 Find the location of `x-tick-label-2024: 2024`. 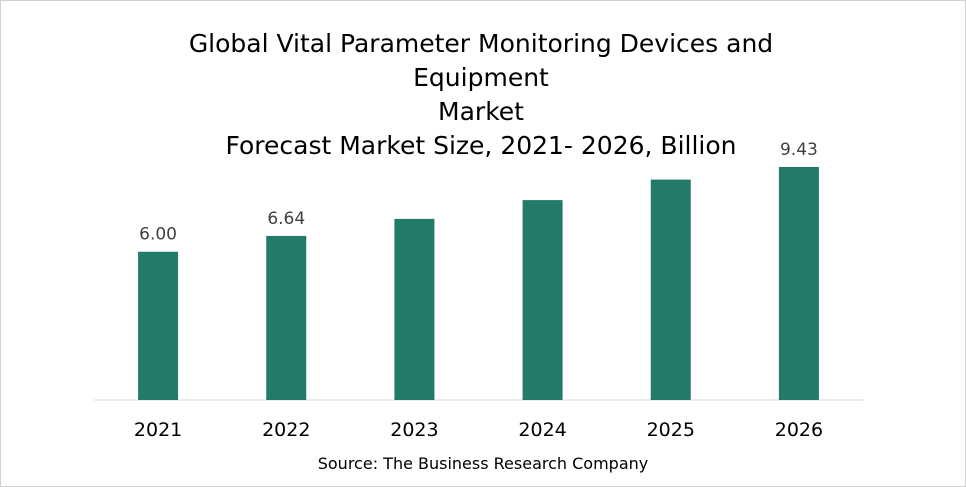

x-tick-label-2024: 2024 is located at coordinates (542, 430).